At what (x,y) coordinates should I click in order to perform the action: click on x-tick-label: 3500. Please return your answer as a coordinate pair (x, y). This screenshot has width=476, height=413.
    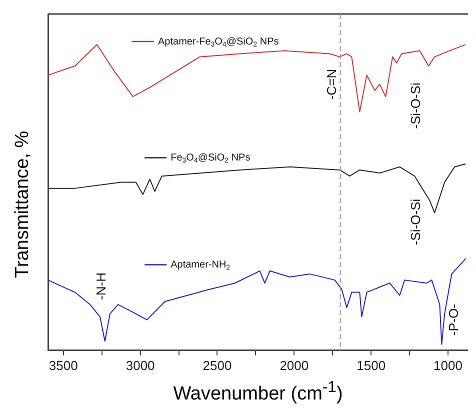
    Looking at the image, I should click on (63, 365).